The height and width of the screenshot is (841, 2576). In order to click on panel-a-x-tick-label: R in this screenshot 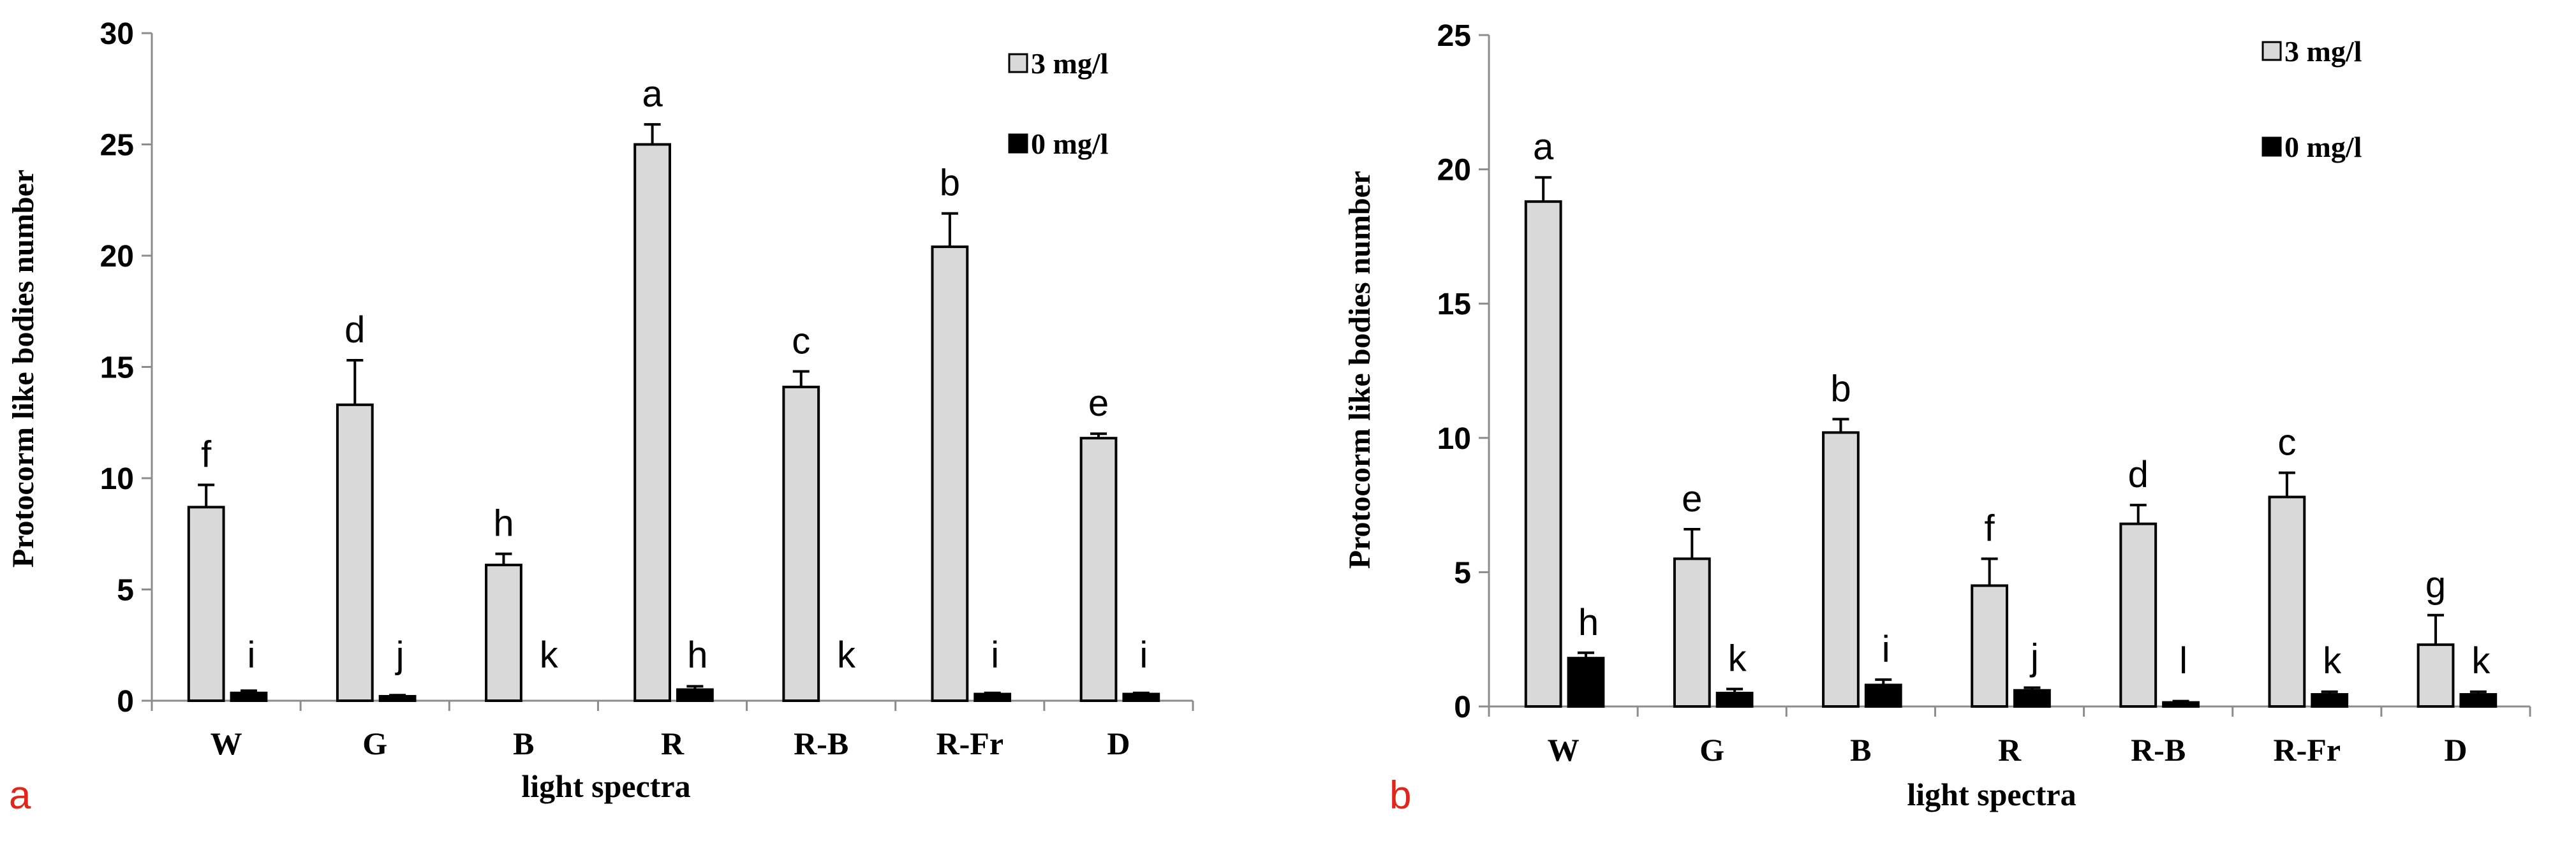, I will do `click(673, 743)`.